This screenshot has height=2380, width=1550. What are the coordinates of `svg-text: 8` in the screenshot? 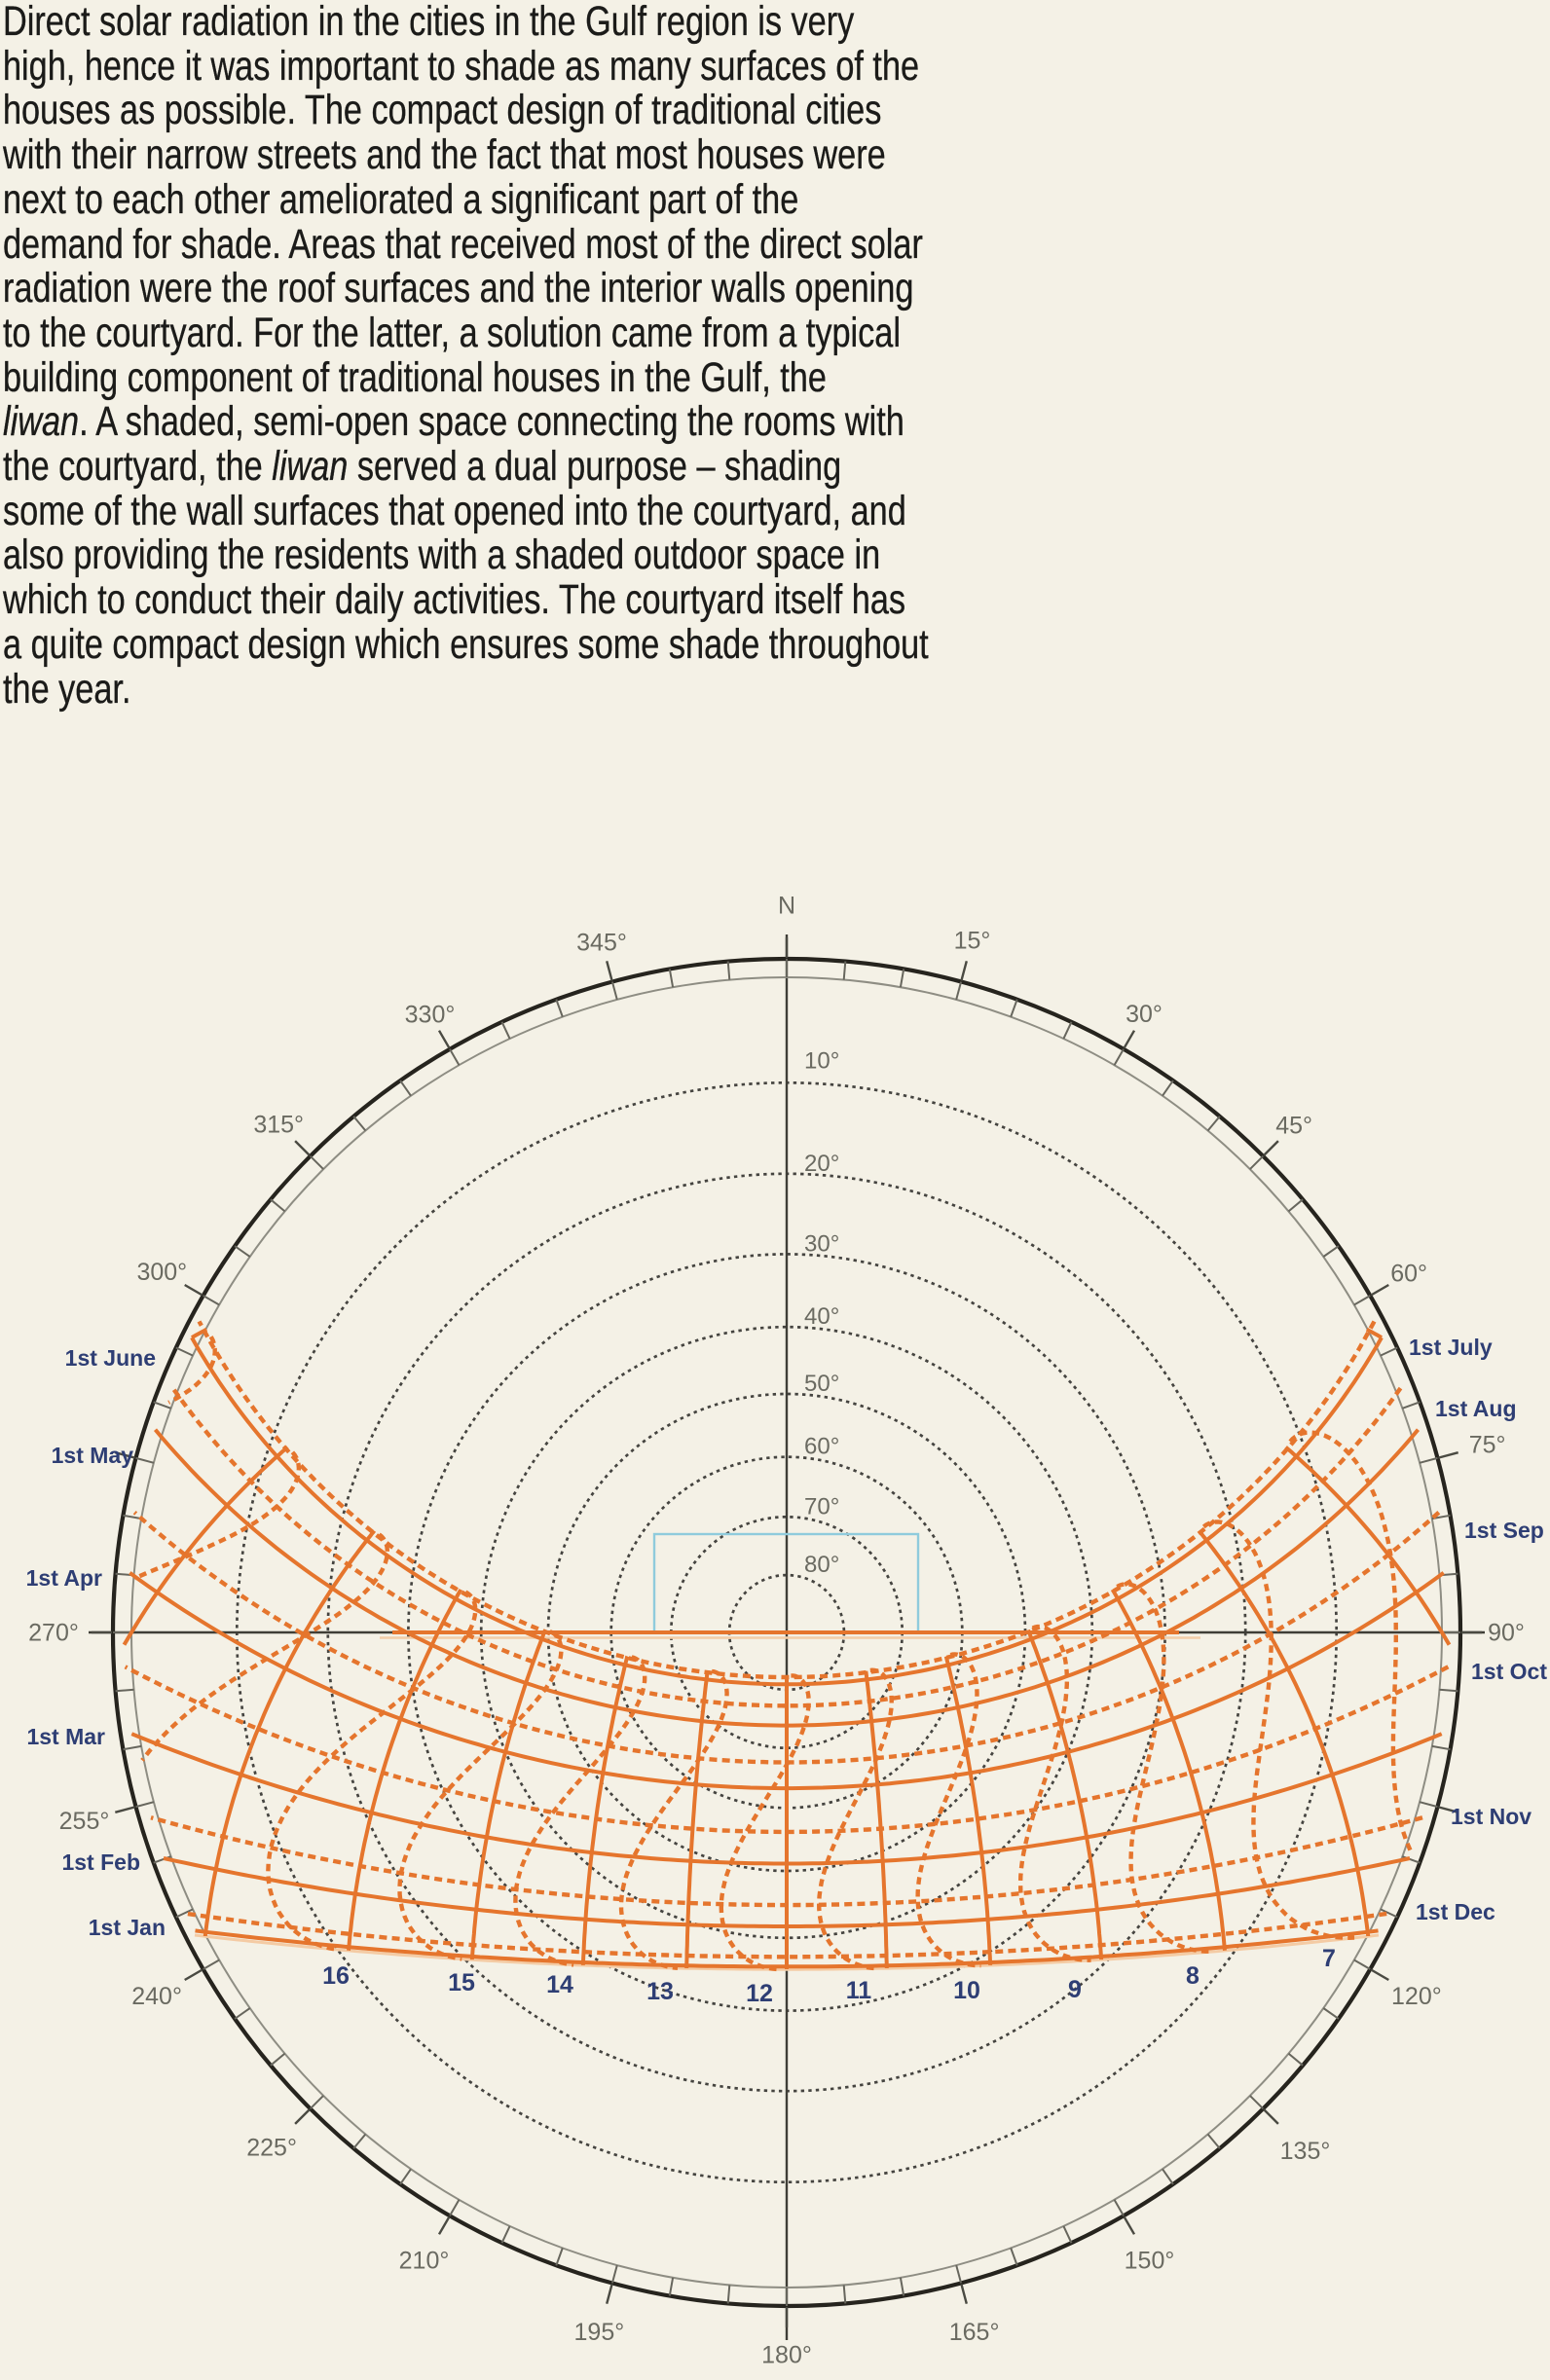 It's located at (1192, 1976).